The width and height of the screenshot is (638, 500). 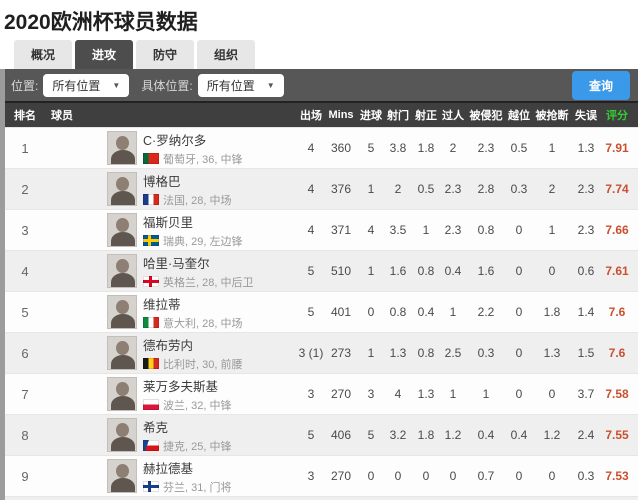 I want to click on column-header-stat-1: Mins, so click(x=341, y=115).